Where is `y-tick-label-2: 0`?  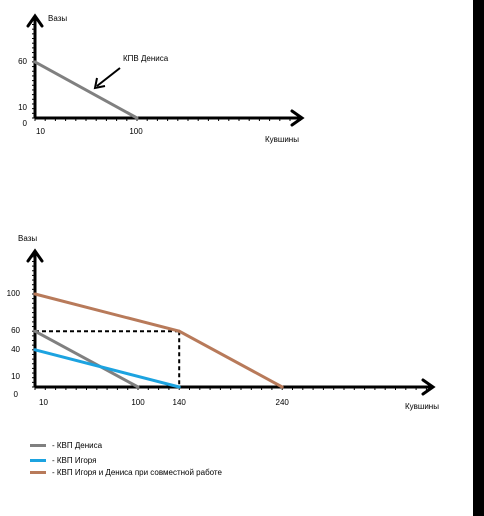 y-tick-label-2: 0 is located at coordinates (15, 394).